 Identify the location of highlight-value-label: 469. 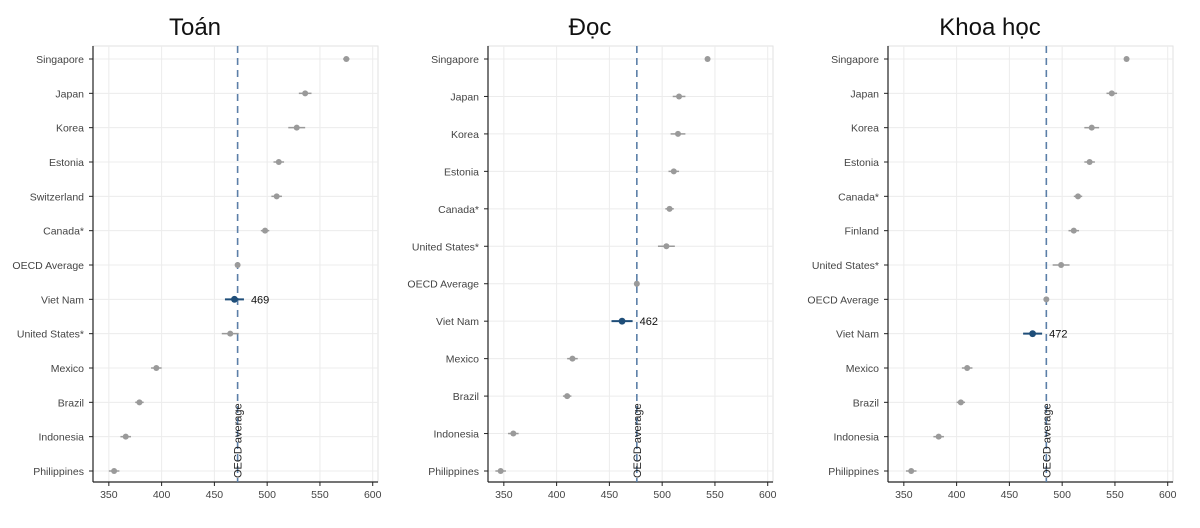
(260, 300).